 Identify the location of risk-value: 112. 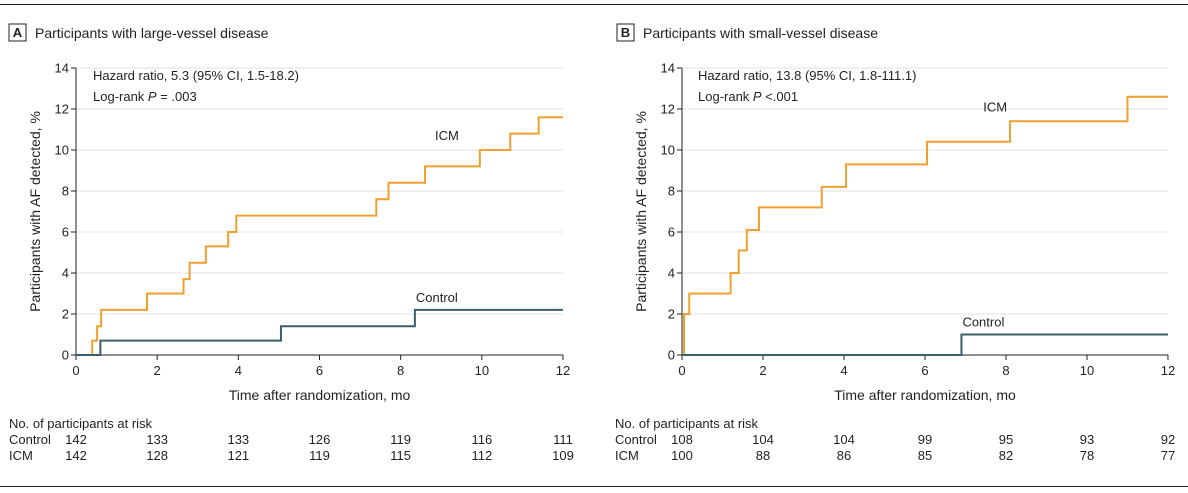
(481, 455).